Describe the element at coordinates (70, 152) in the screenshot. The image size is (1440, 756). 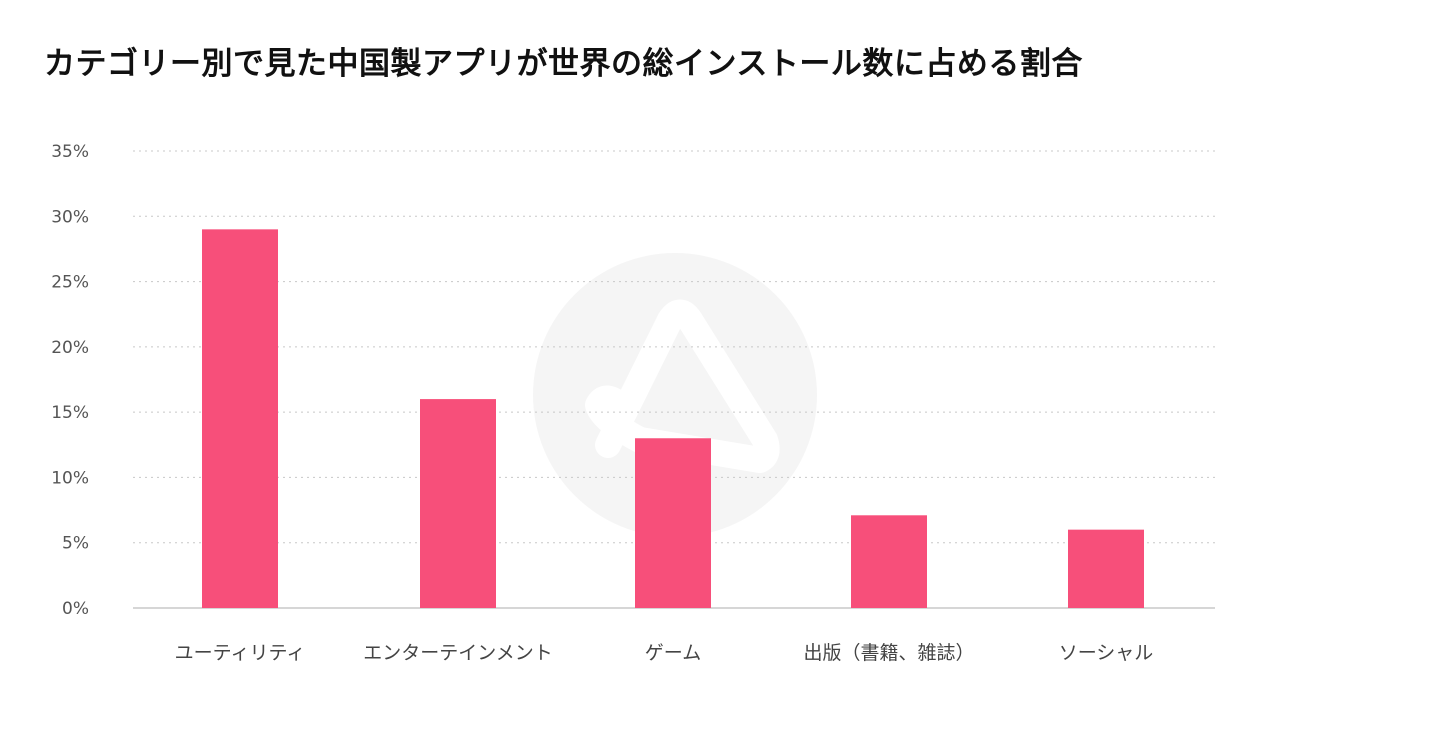
I see `y-tick-label: 35%` at that location.